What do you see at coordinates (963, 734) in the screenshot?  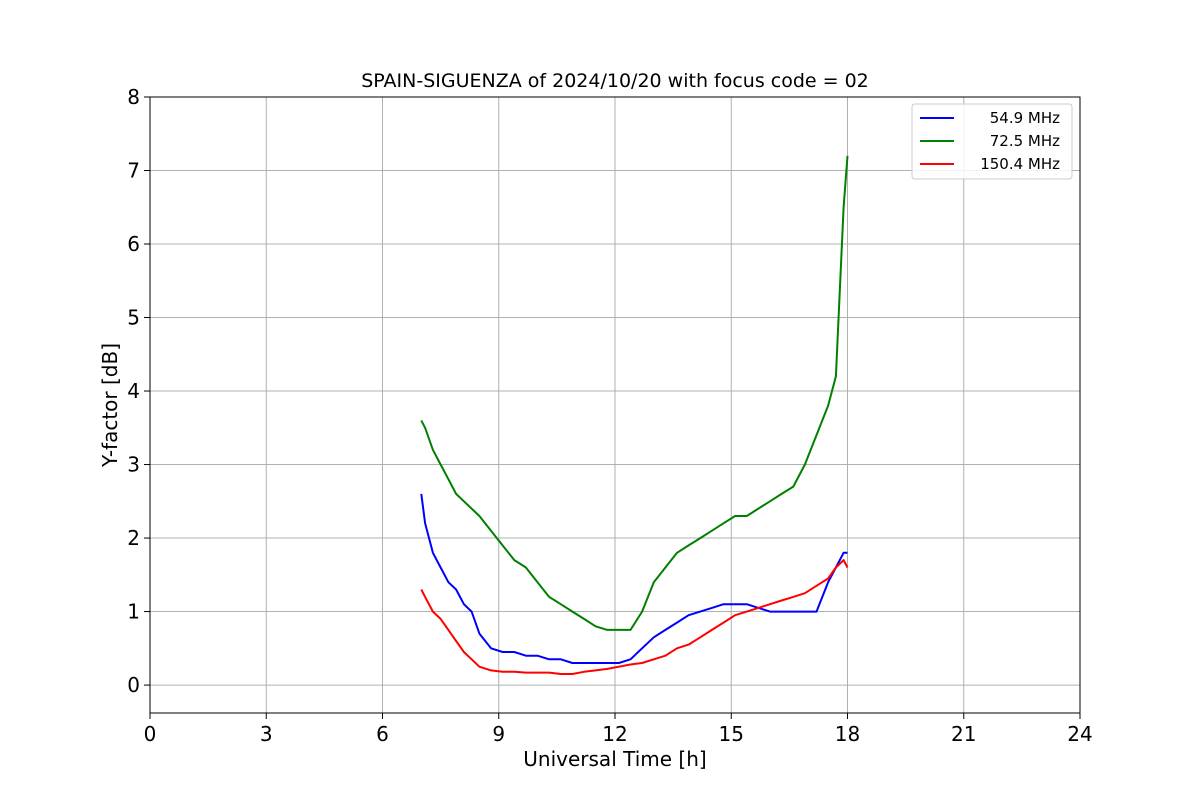 I see `x-tick-label: 21` at bounding box center [963, 734].